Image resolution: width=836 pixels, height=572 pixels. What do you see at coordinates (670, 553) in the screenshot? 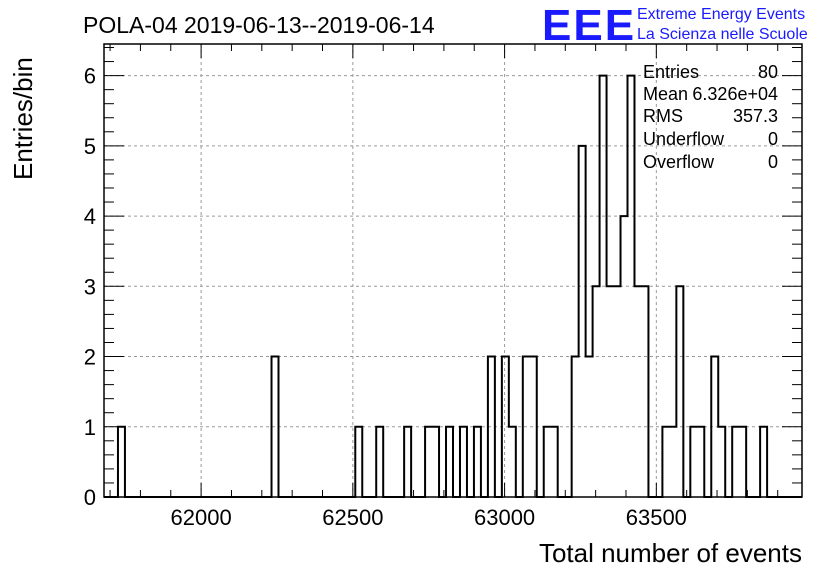
I see `x-axis-label: Total number of events` at bounding box center [670, 553].